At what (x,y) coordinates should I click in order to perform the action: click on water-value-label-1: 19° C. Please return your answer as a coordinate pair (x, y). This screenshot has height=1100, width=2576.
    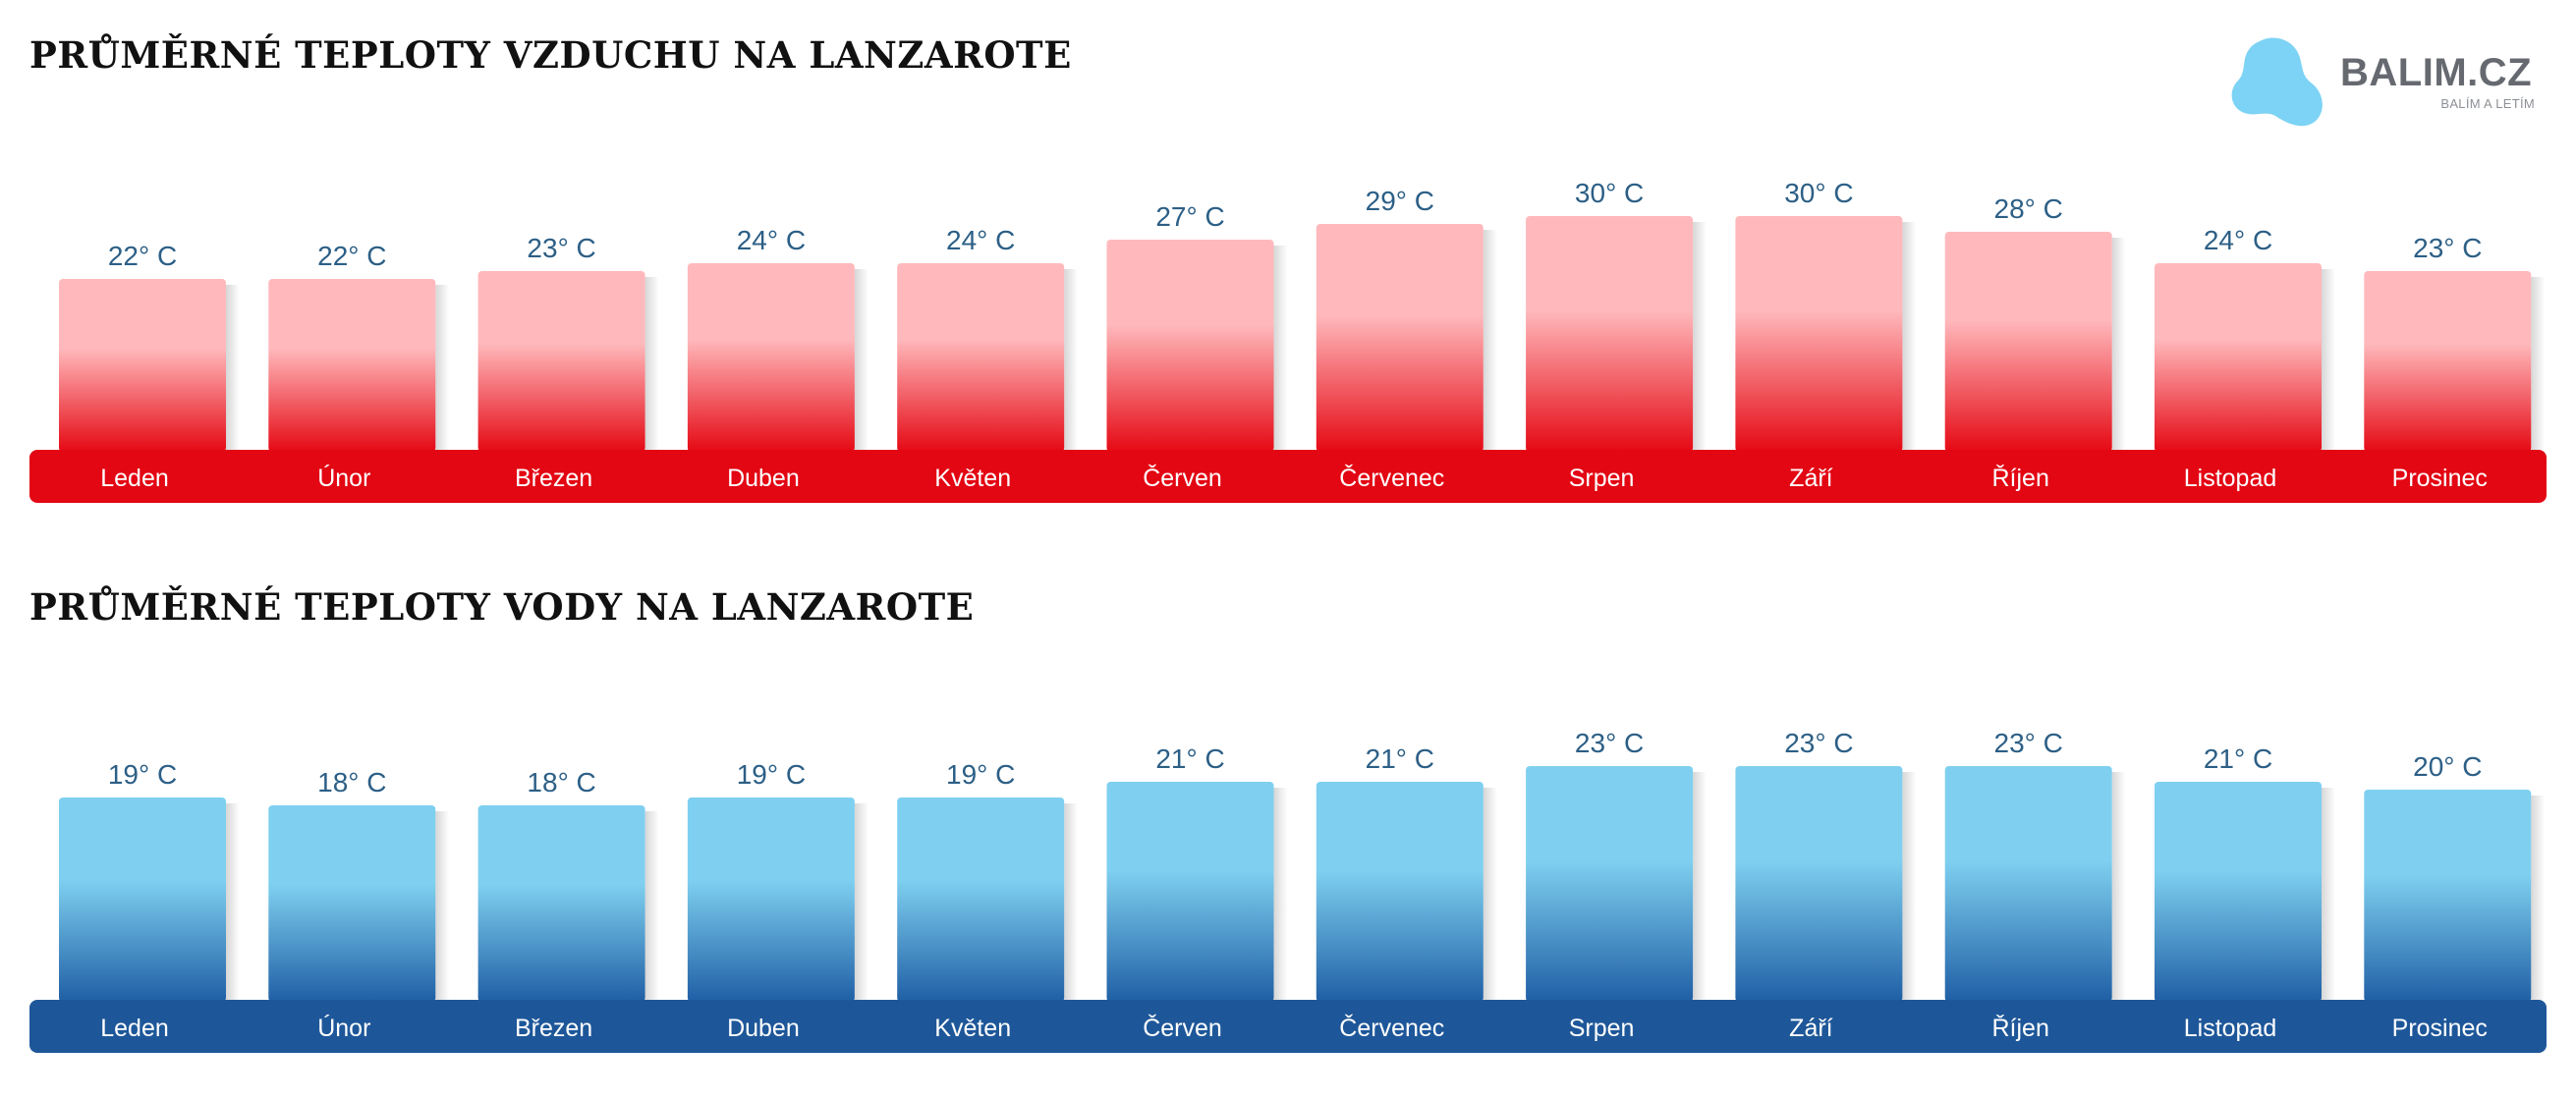
    Looking at the image, I should click on (142, 774).